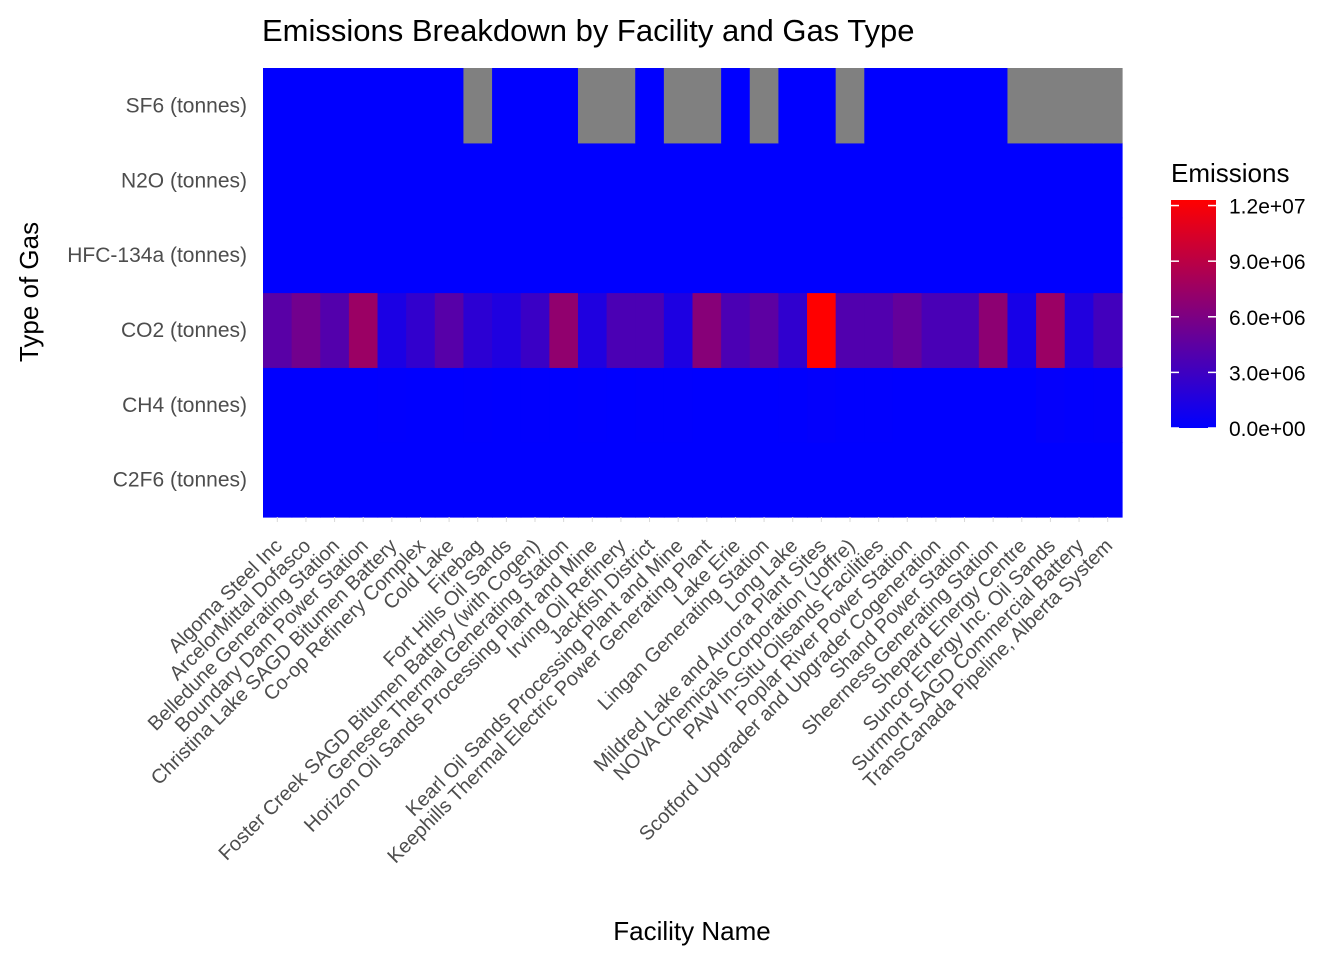 This screenshot has height=960, width=1344. I want to click on y-tick-label: HFC-134a (tonnes), so click(157, 255).